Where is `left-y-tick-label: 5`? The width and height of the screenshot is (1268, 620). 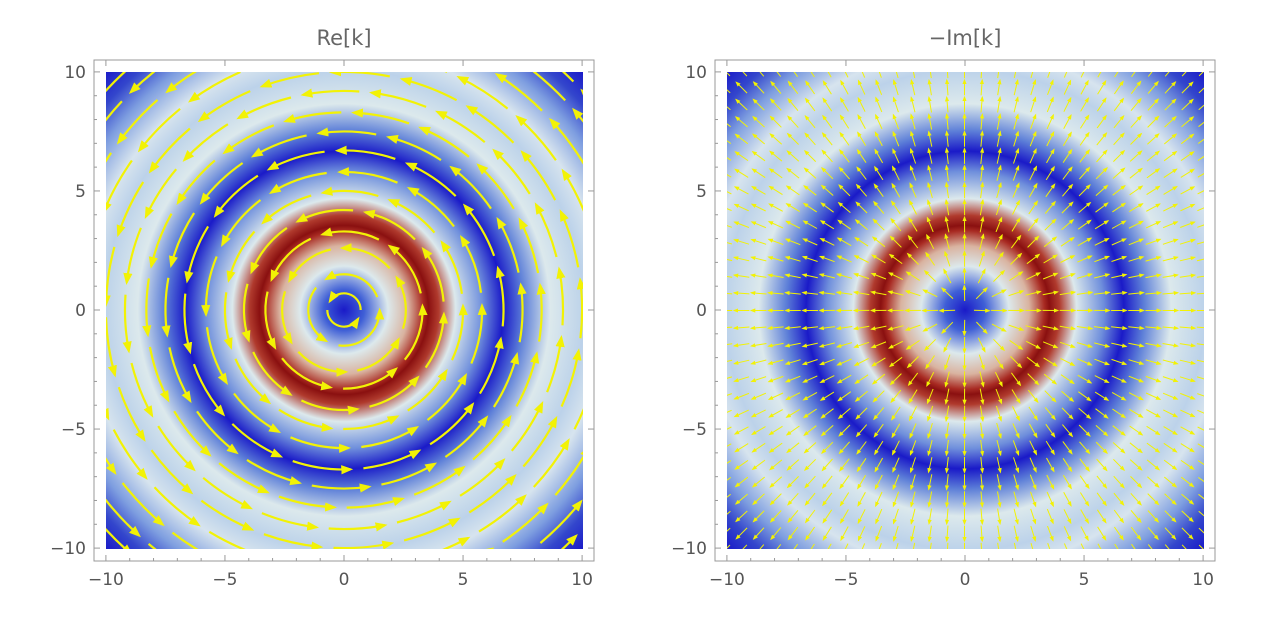 left-y-tick-label: 5 is located at coordinates (80, 192).